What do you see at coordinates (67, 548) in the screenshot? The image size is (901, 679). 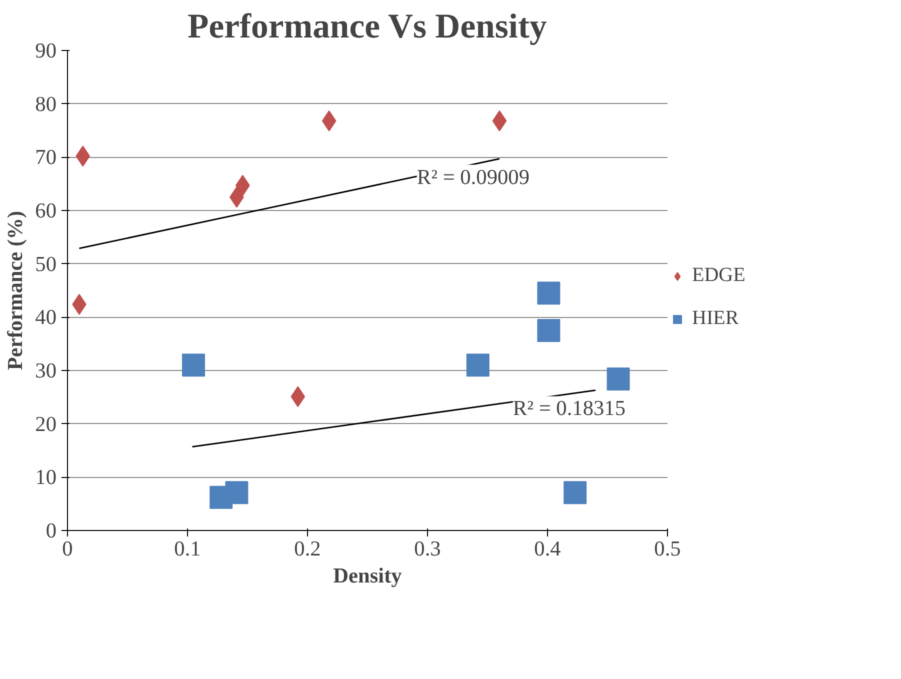 I see `x-tick-label: 0` at bounding box center [67, 548].